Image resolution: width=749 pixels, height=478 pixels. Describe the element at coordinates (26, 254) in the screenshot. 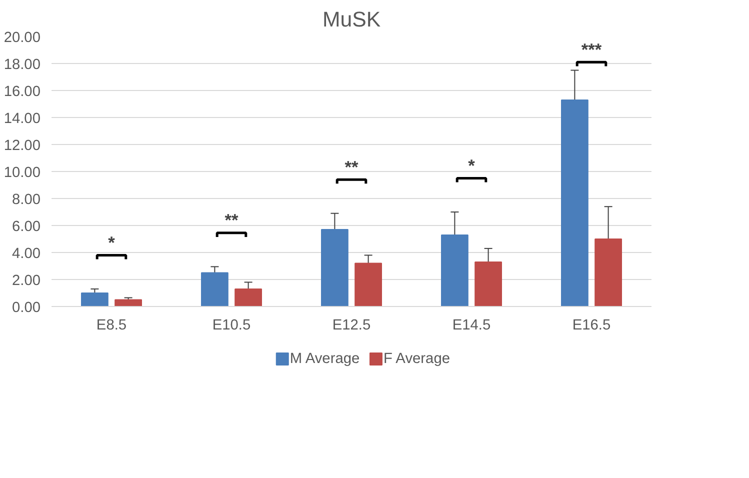

I see `y-tick-label: 4.00` at that location.